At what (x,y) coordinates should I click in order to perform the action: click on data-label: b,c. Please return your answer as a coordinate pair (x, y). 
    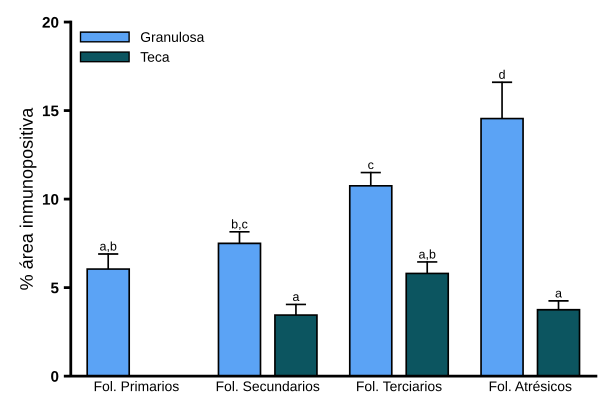
    Looking at the image, I should click on (240, 224).